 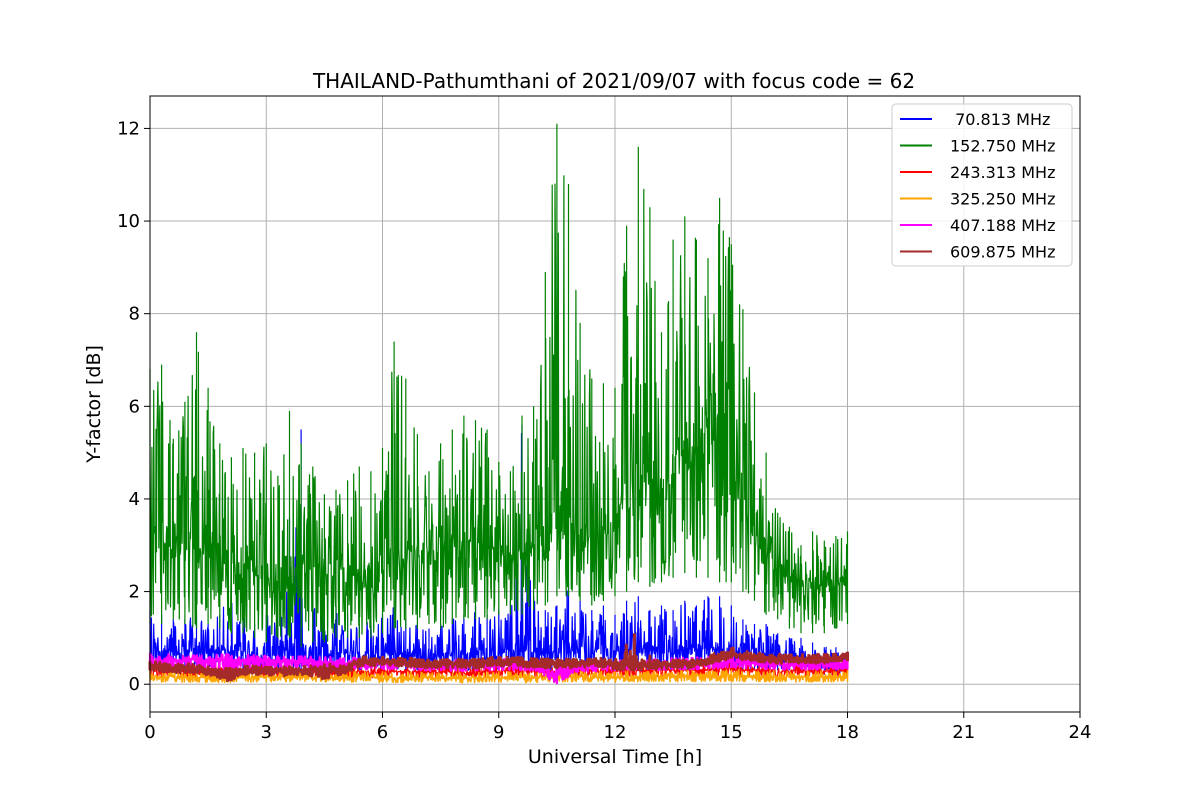 I want to click on y-axis: 0 2 4 6 8 10 12, so click(x=133, y=406).